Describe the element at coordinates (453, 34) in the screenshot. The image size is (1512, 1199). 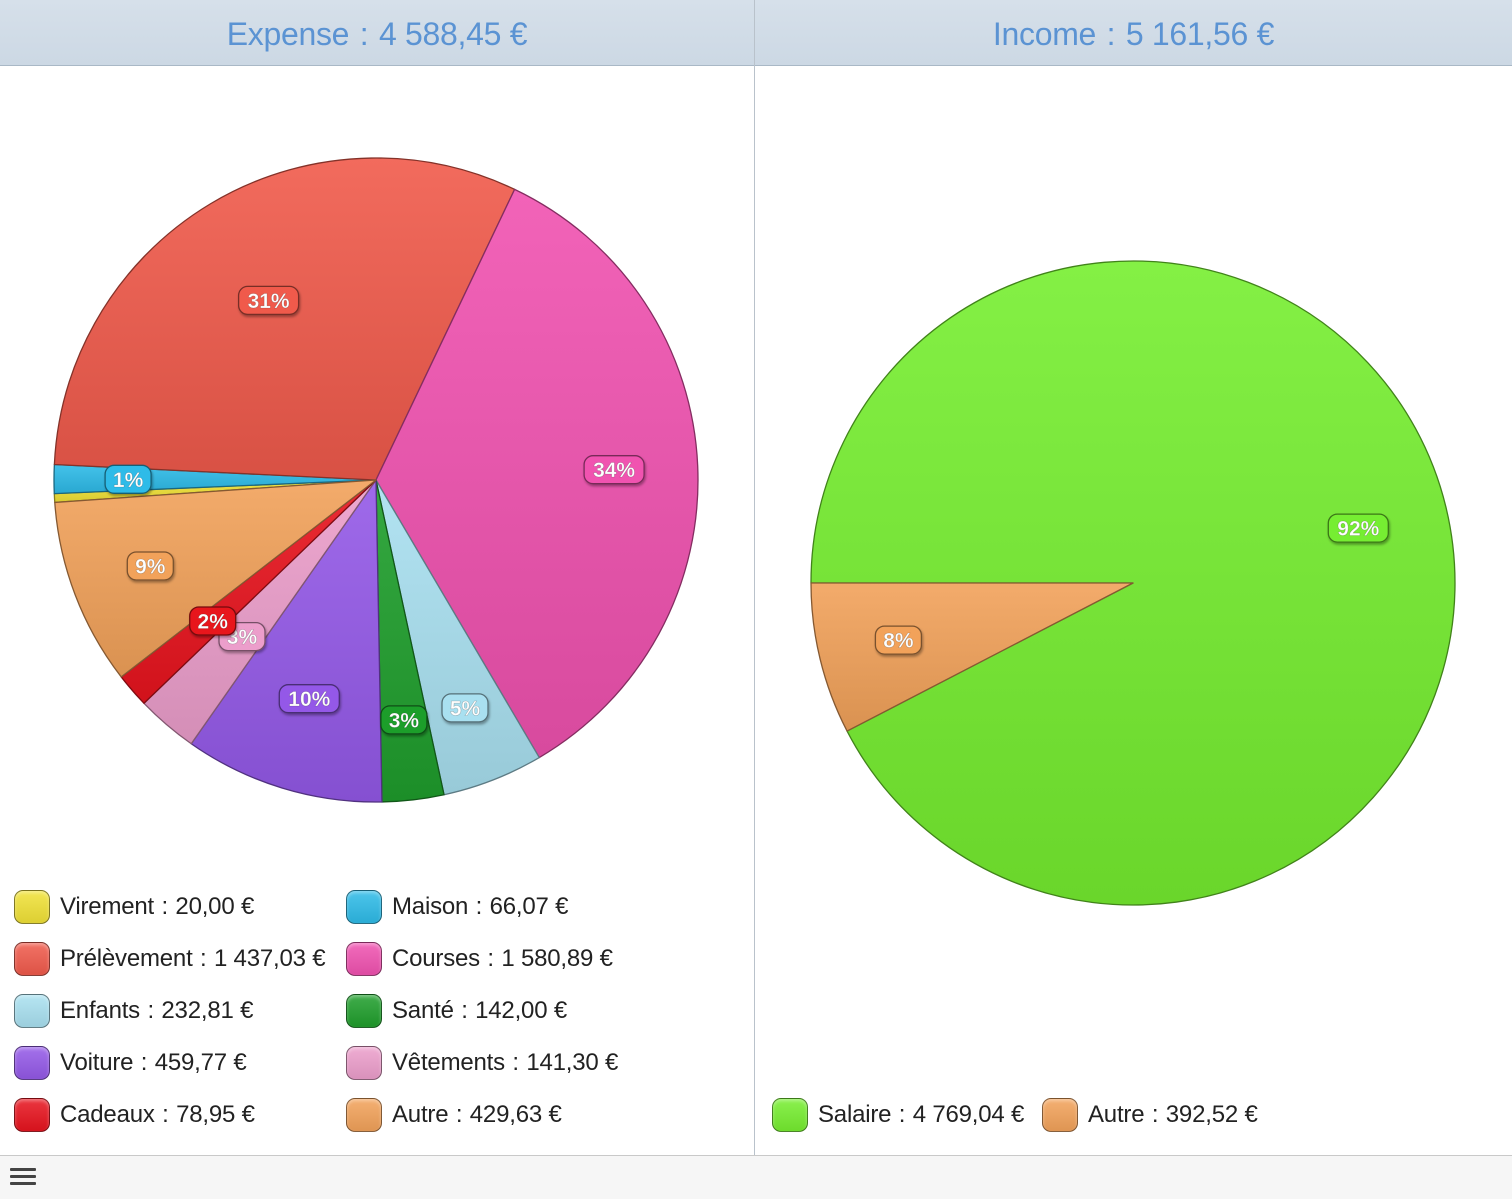
I see `expense-total: 4 588,45 €` at that location.